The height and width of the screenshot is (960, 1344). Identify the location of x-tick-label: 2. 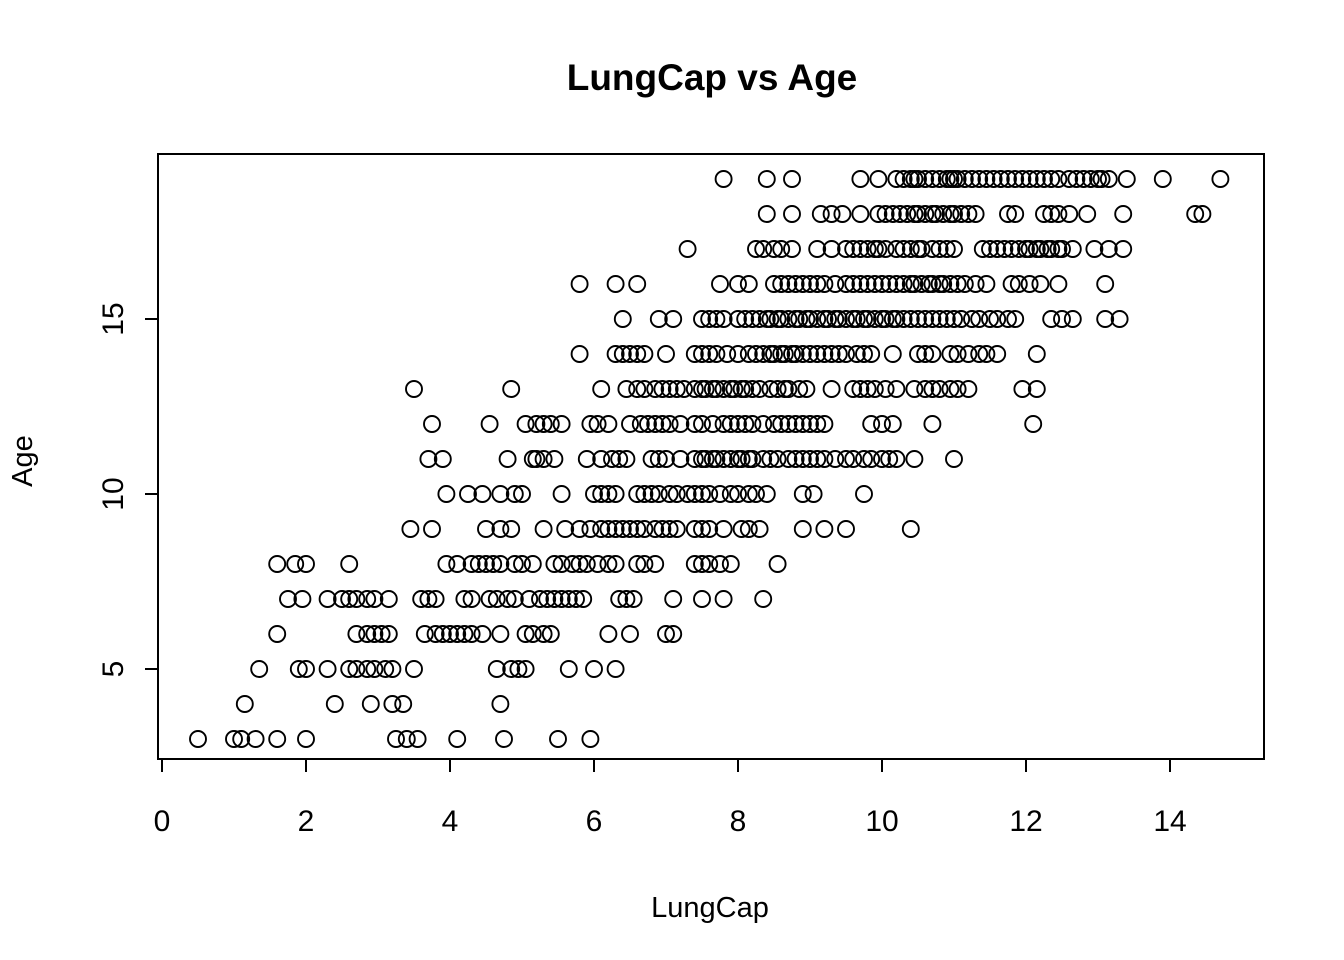
(306, 821).